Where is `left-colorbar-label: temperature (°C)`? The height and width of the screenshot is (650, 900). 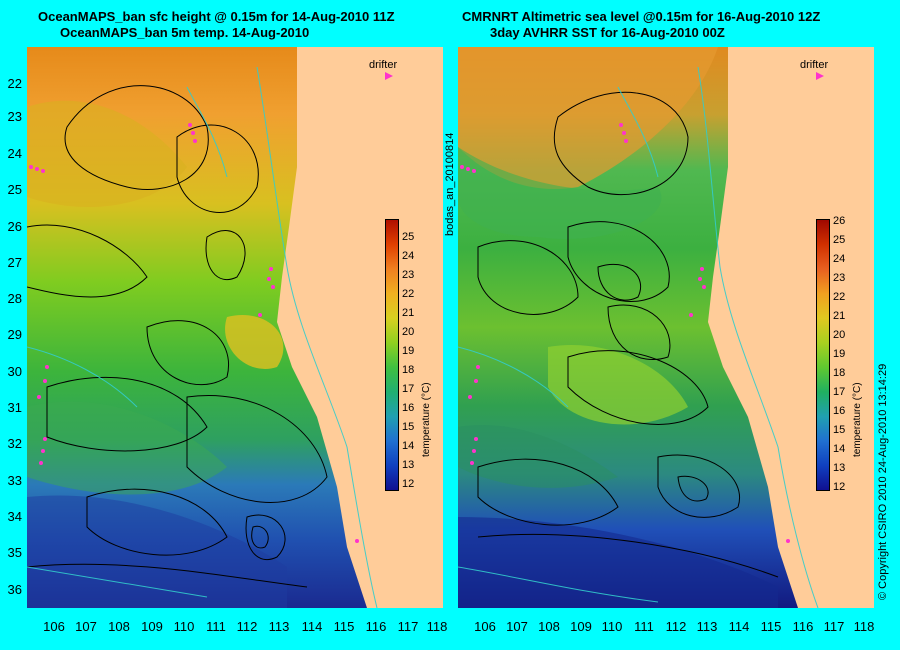 left-colorbar-label: temperature (°C) is located at coordinates (426, 419).